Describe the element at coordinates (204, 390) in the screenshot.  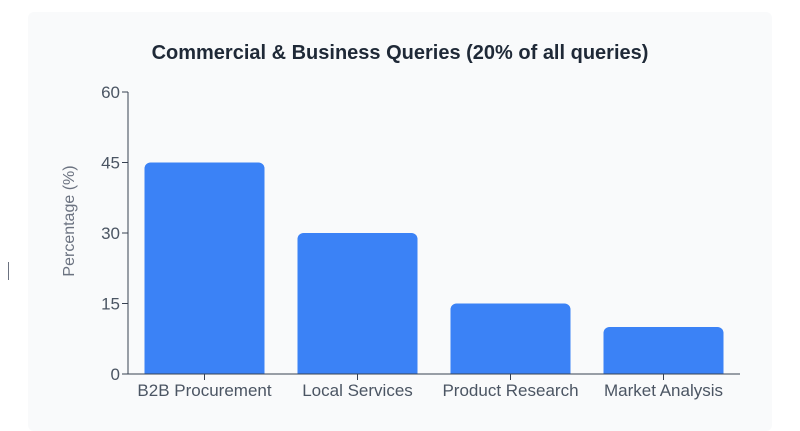
I see `x-tick-label: B2B Procurement` at that location.